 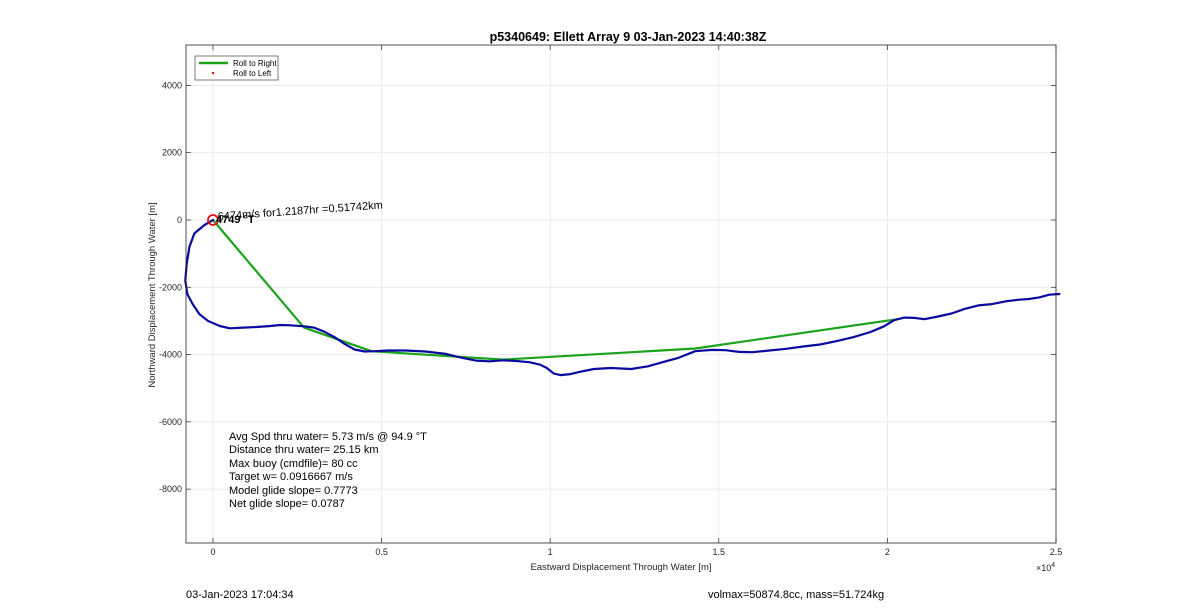 What do you see at coordinates (719, 552) in the screenshot?
I see `x-tick-label: 1.5` at bounding box center [719, 552].